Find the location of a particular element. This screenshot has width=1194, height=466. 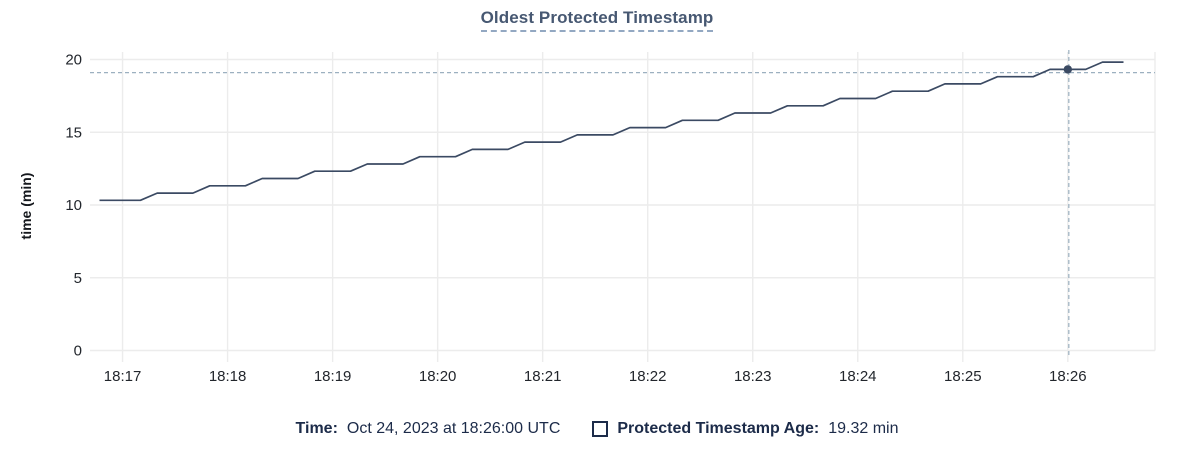

legend-time: Time: Oct 24, 2023 at 18:26:00 UTC is located at coordinates (428, 429).